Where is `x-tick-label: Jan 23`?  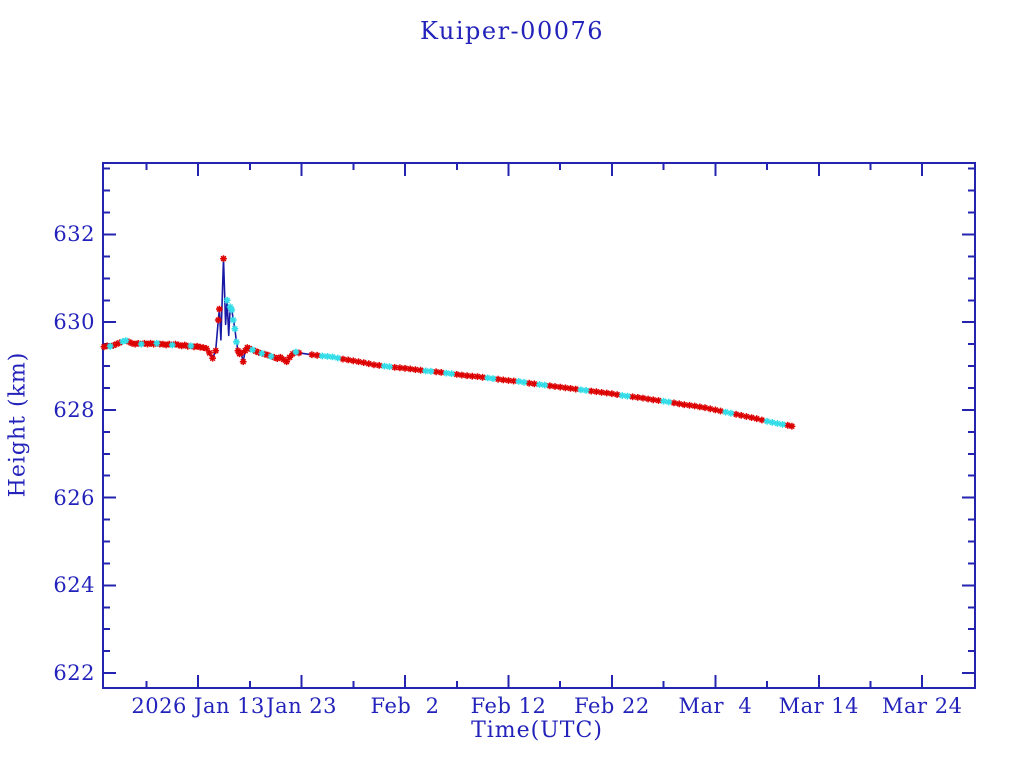
x-tick-label: Jan 23 is located at coordinates (302, 706).